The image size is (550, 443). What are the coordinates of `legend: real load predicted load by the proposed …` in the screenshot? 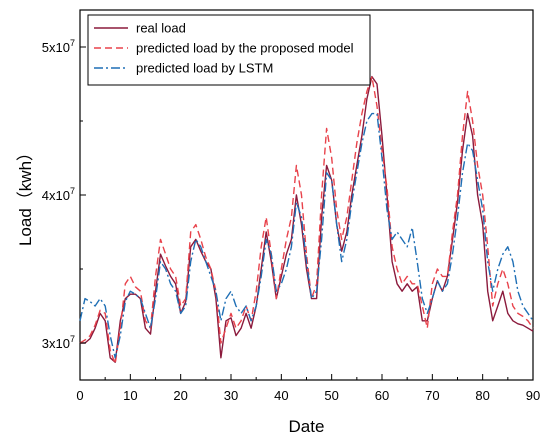 It's located at (229, 50).